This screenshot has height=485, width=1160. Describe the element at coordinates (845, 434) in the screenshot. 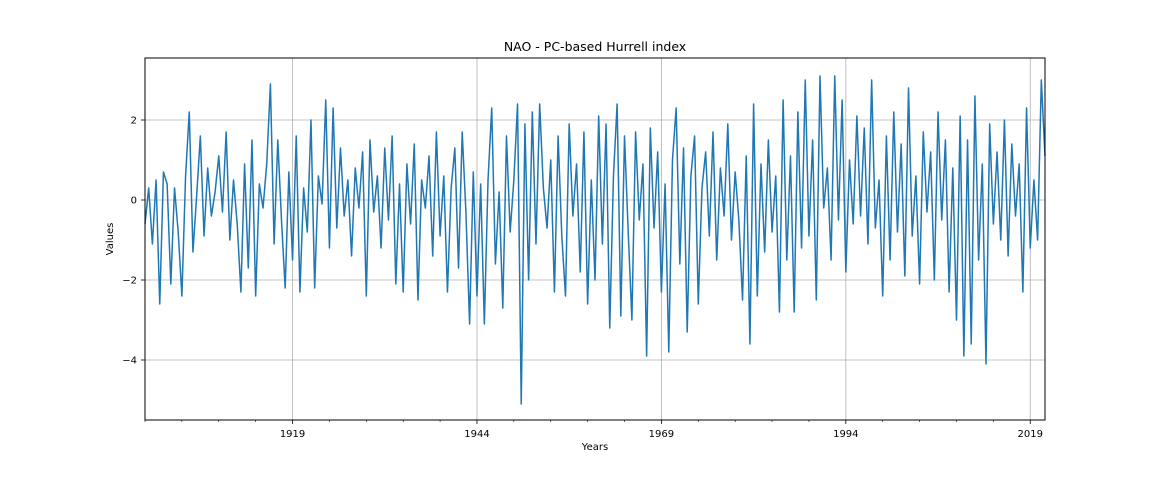

I see `x-tick-label: 1994` at that location.